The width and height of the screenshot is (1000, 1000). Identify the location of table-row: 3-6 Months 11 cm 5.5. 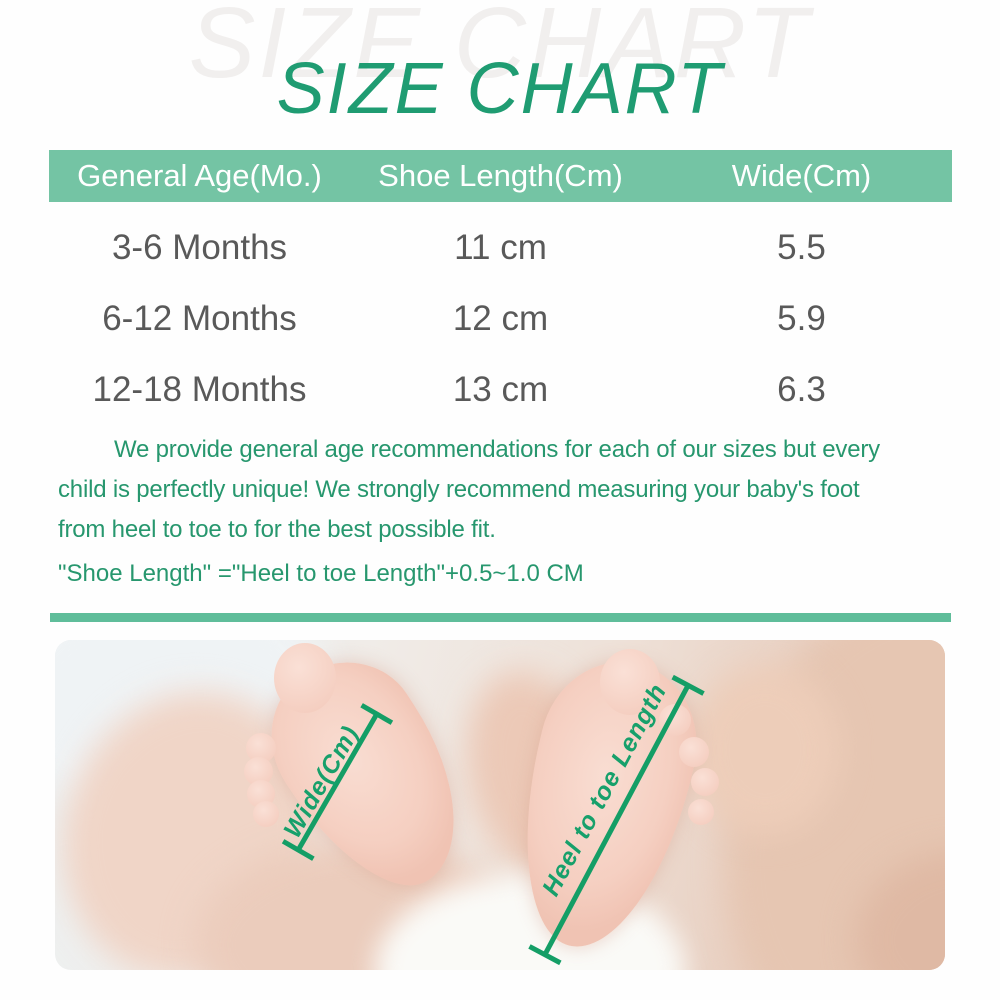
(500, 247).